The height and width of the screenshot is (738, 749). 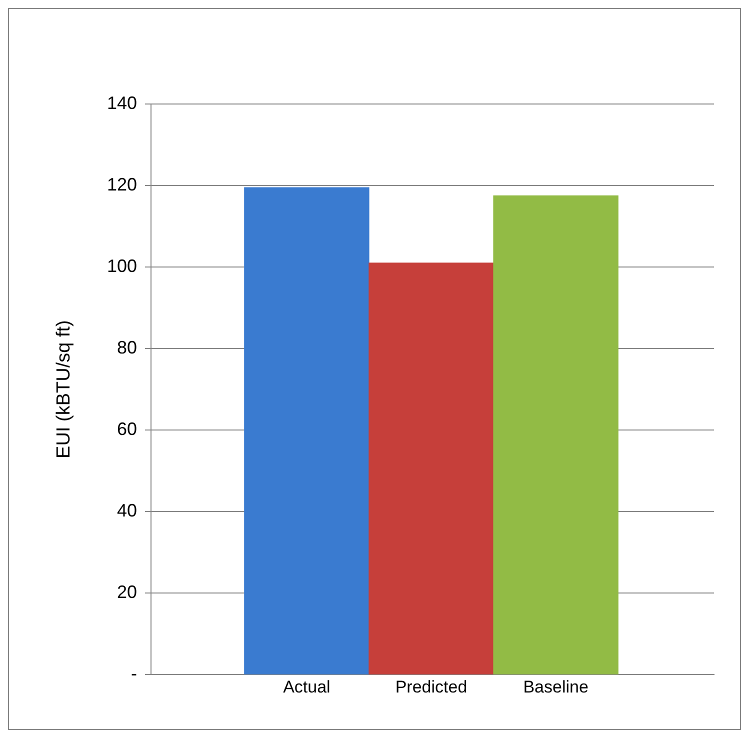 What do you see at coordinates (121, 266) in the screenshot?
I see `y-tick-label: 100` at bounding box center [121, 266].